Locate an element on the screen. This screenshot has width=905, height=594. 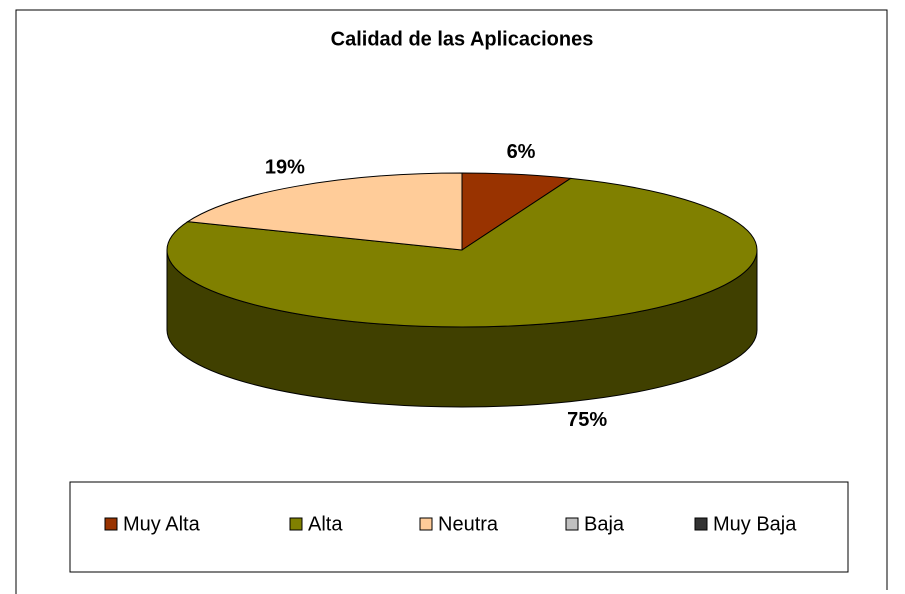
legend-label: Muy Baja is located at coordinates (755, 524).